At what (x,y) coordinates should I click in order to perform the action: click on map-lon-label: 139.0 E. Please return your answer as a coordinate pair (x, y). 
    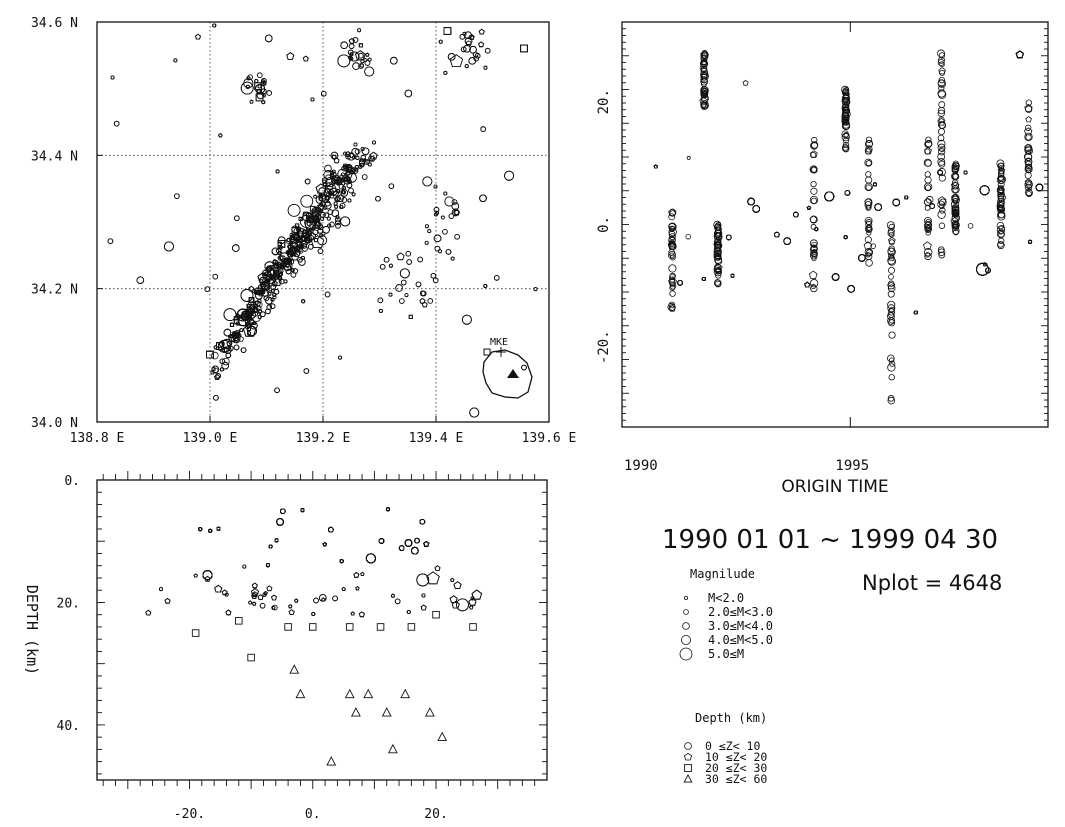
    Looking at the image, I should click on (210, 438).